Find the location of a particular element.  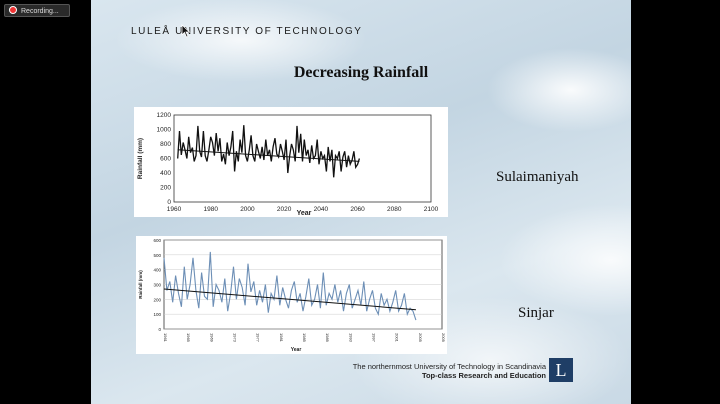

y-tick-label: 800 is located at coordinates (165, 144).